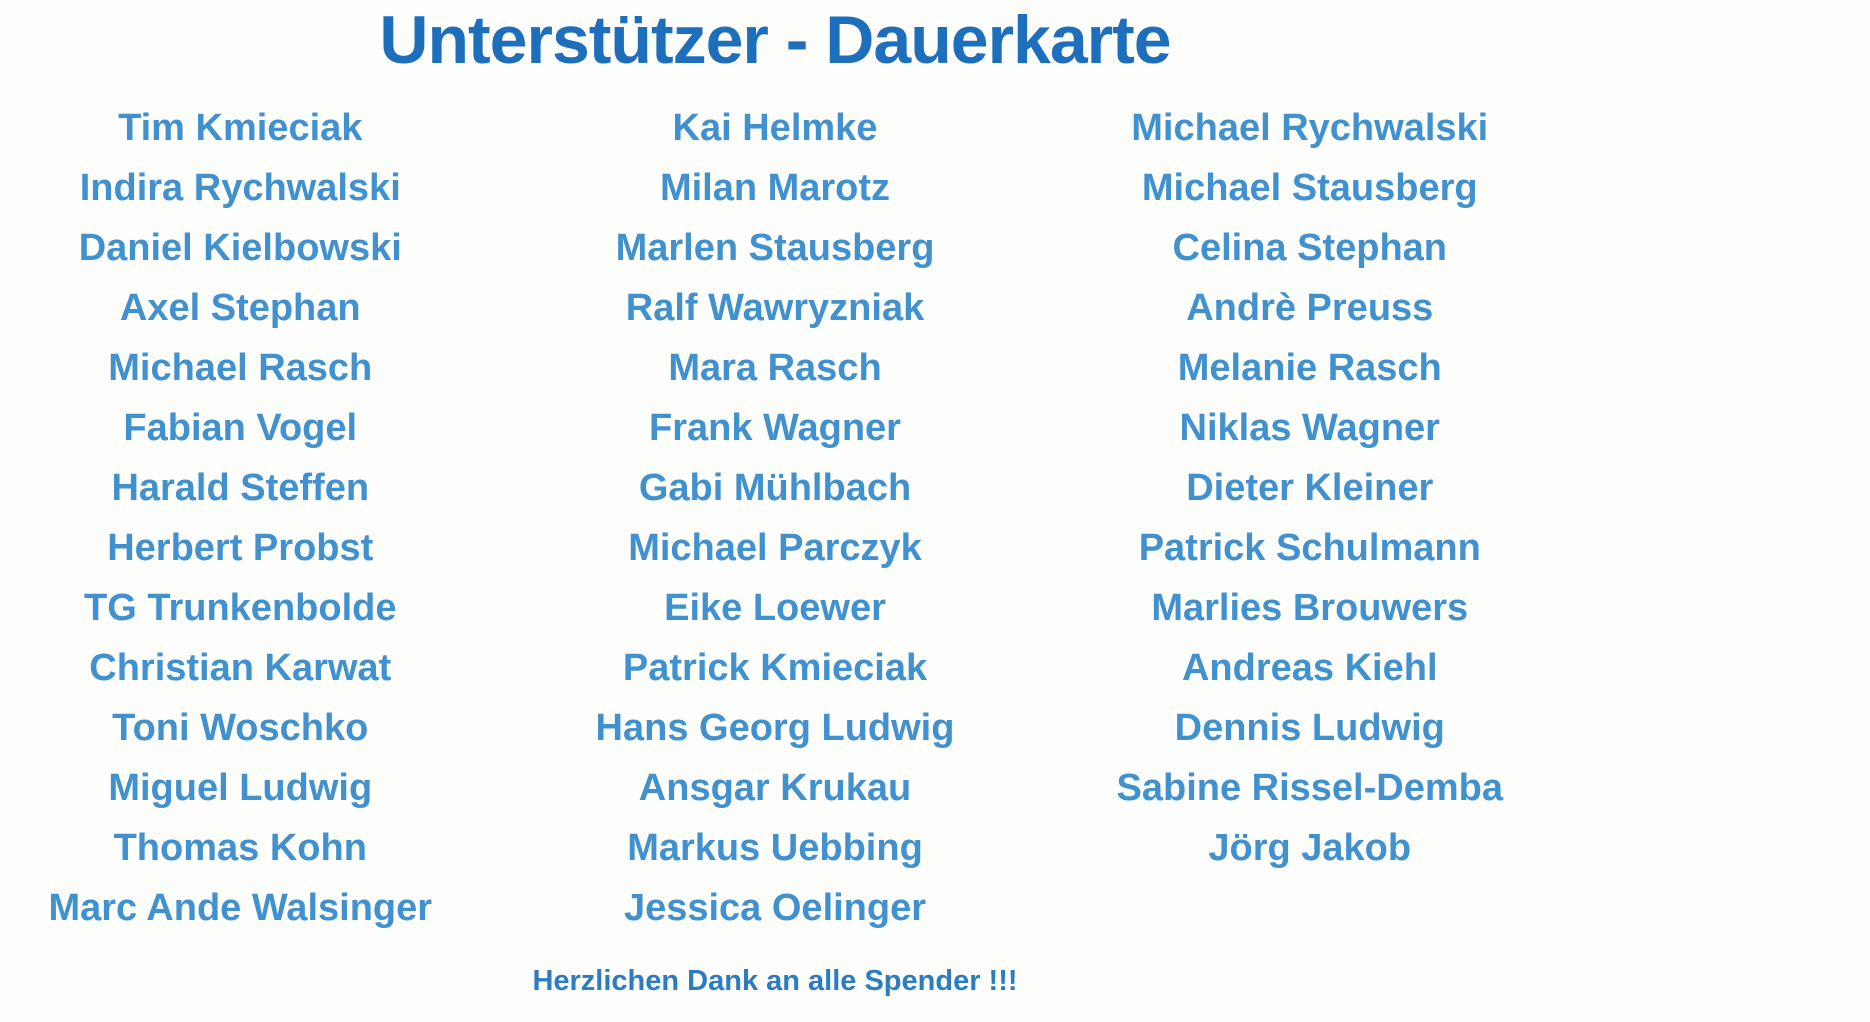  What do you see at coordinates (240, 788) in the screenshot?
I see `supporter-name: Miguel Ludwig` at bounding box center [240, 788].